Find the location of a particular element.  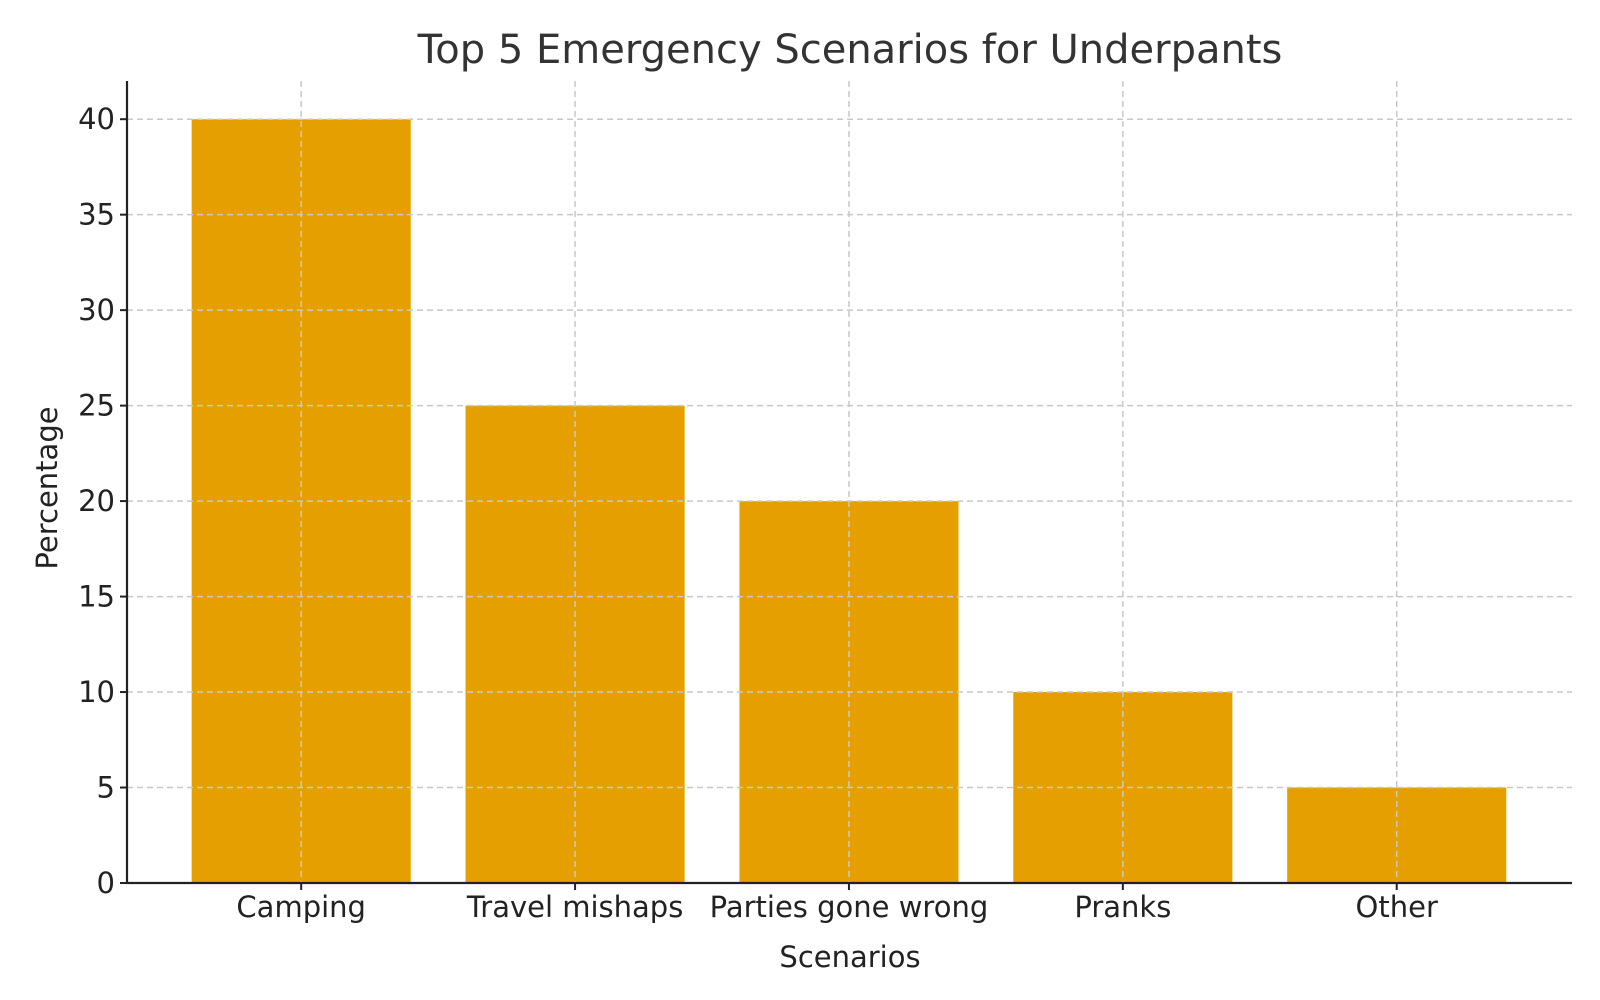

y-tick-label: 40 is located at coordinates (96, 119).